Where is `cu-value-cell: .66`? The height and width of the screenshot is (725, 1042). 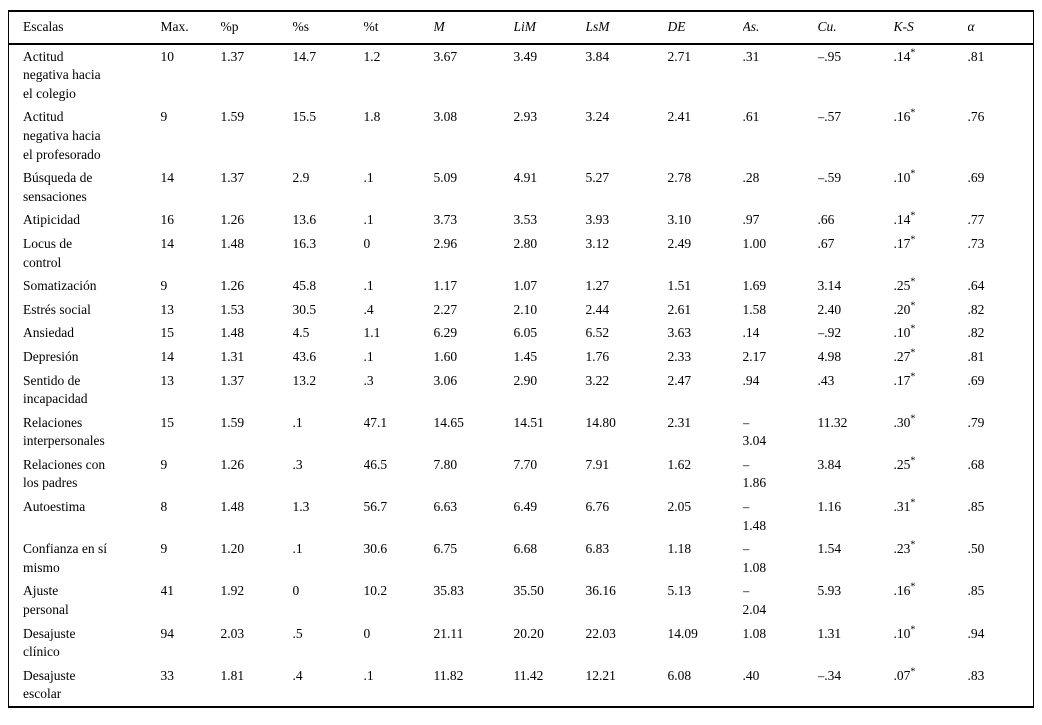 cu-value-cell: .66 is located at coordinates (826, 220).